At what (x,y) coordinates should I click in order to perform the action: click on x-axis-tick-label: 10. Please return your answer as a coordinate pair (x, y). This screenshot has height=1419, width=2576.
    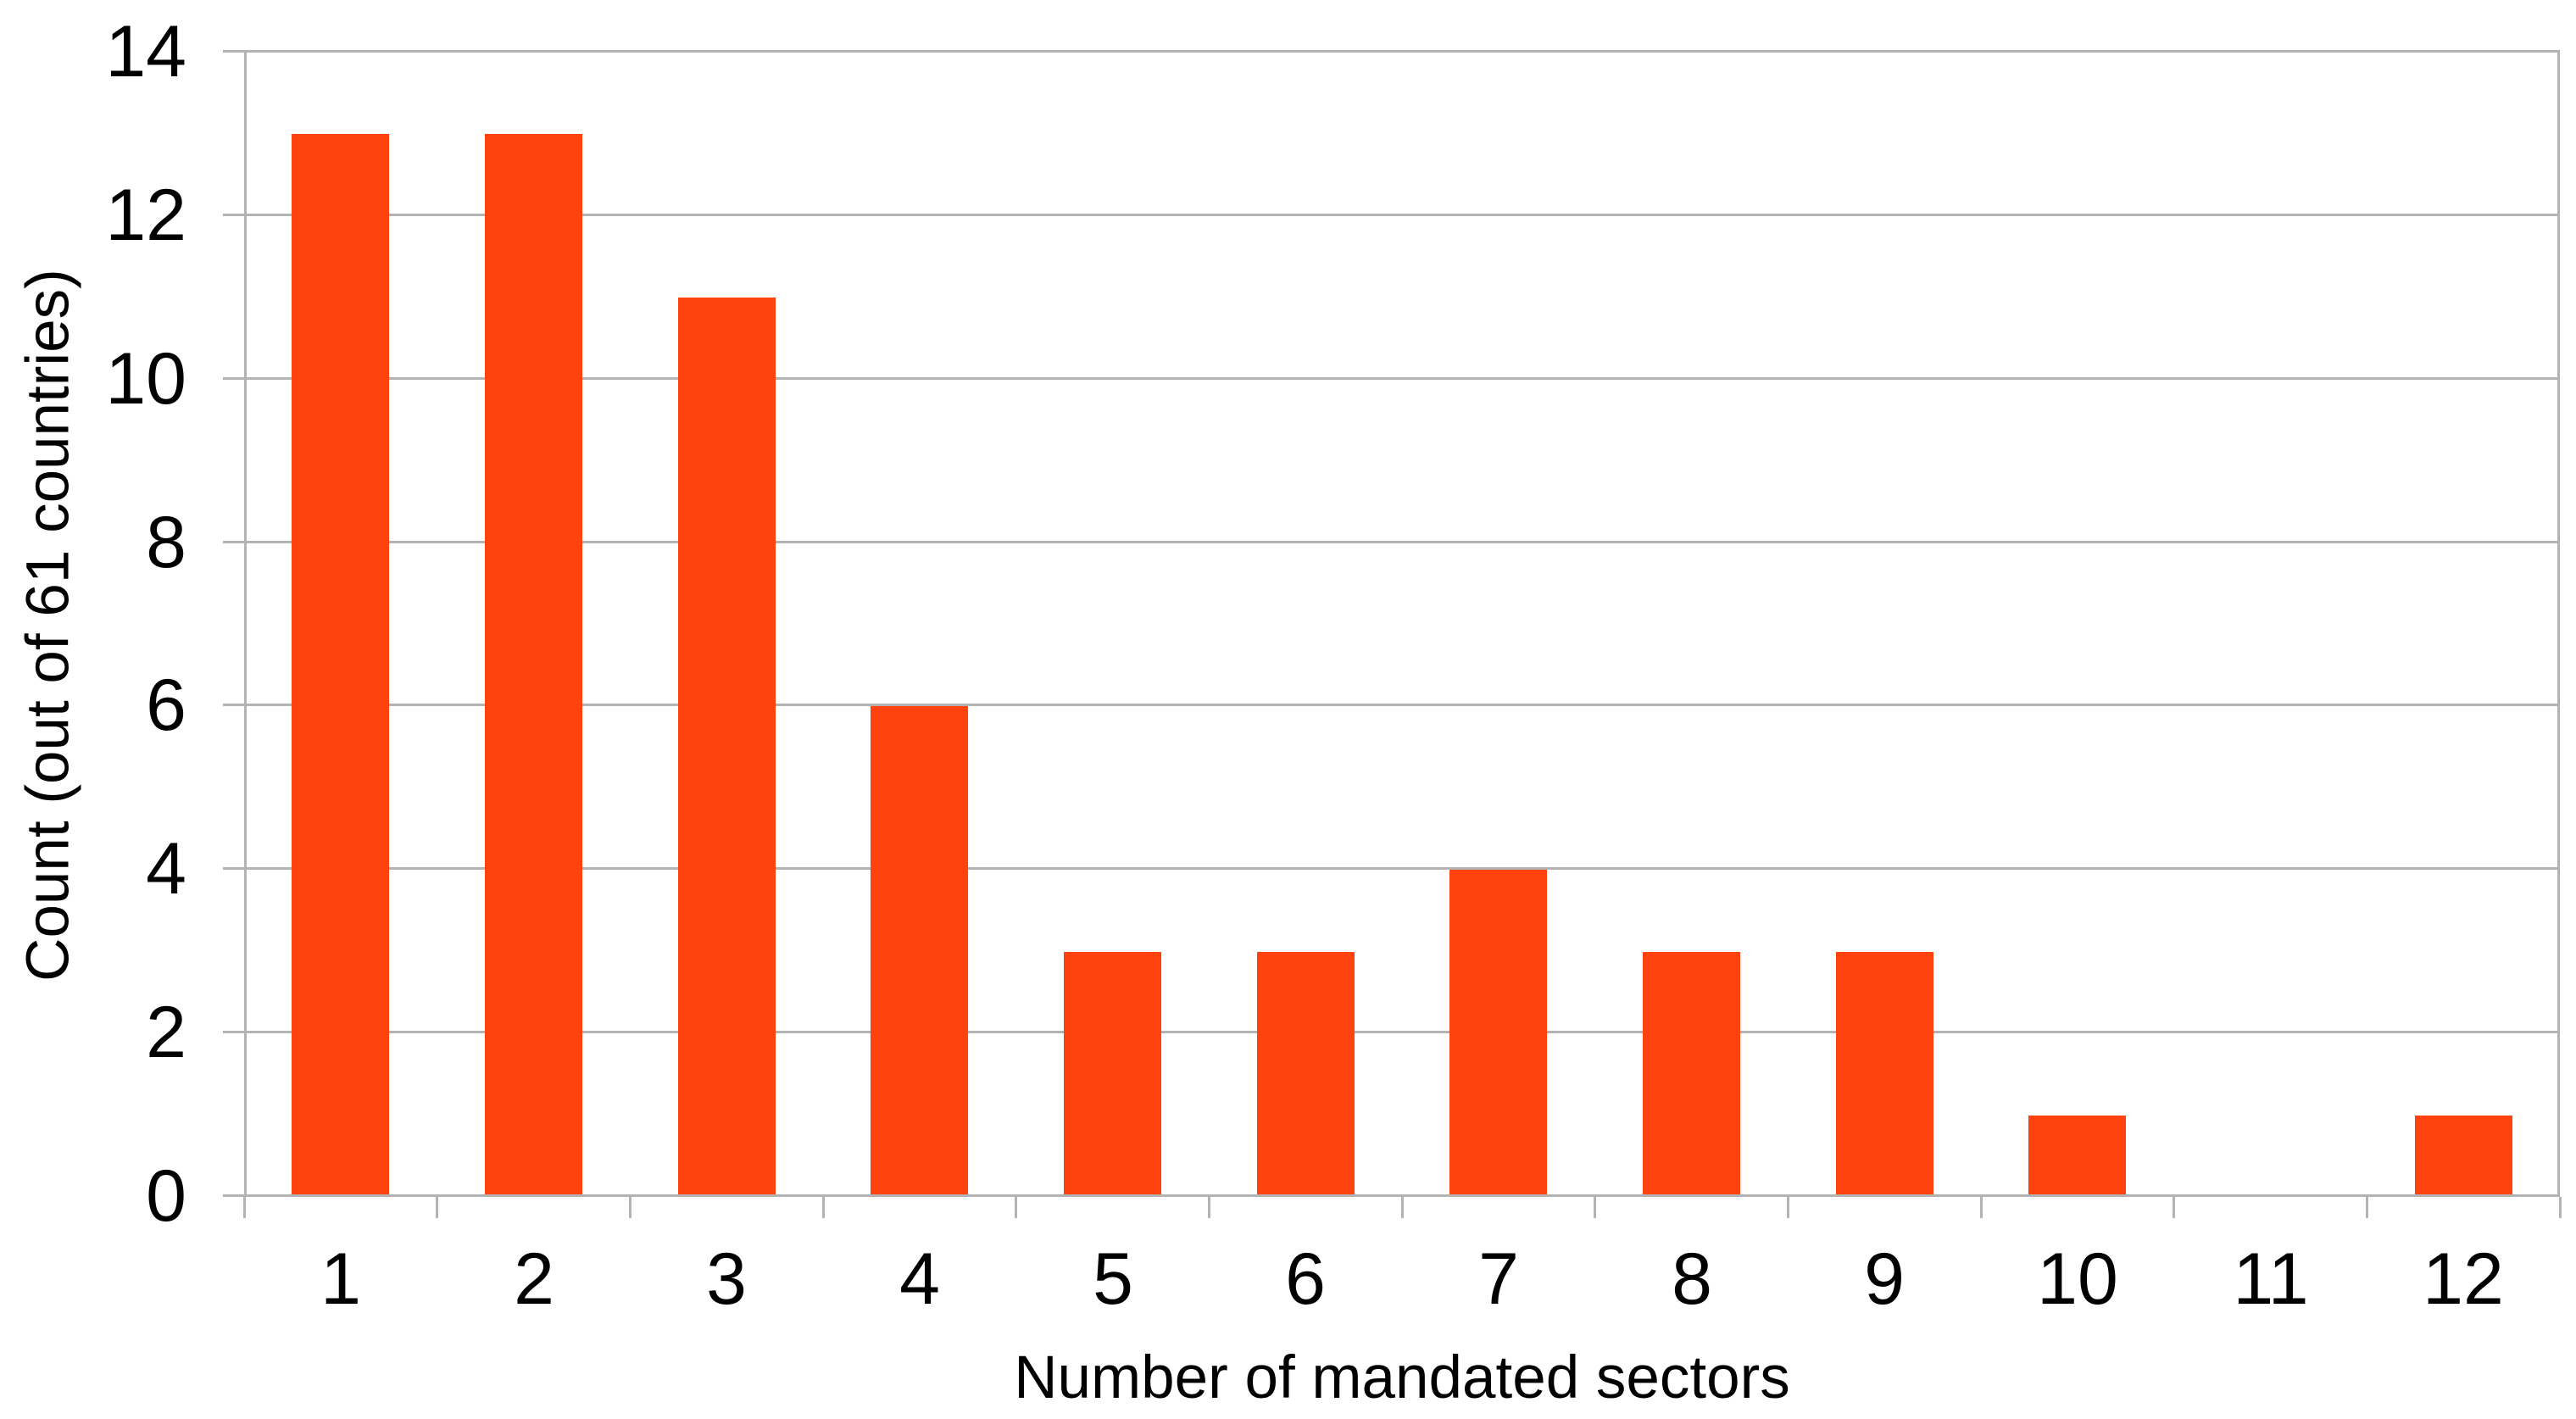
    Looking at the image, I should click on (2077, 1279).